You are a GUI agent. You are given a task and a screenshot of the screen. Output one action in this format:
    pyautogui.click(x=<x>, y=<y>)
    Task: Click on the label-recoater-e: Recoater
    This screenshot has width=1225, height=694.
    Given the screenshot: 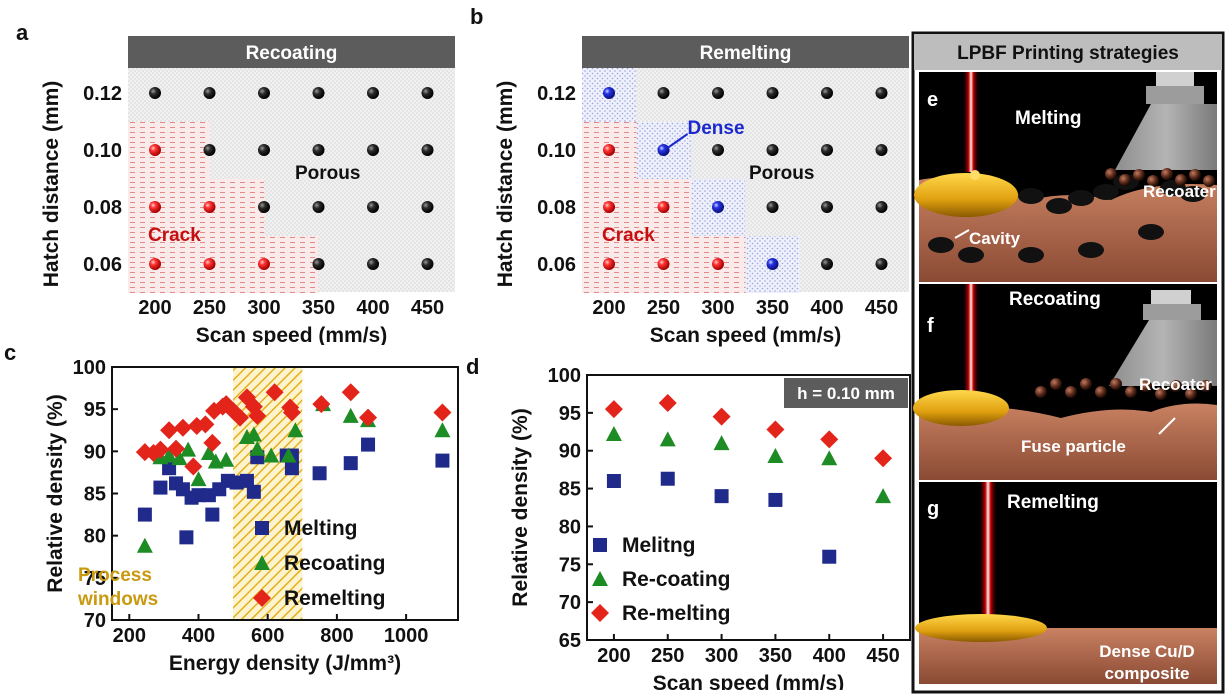 What is the action you would take?
    pyautogui.click(x=1179, y=191)
    